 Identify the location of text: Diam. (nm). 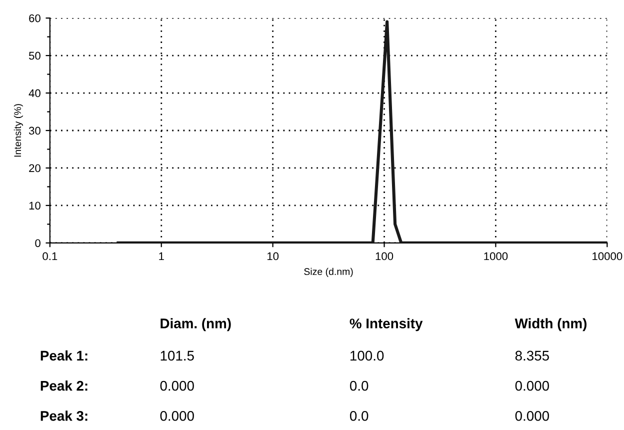
(195, 325).